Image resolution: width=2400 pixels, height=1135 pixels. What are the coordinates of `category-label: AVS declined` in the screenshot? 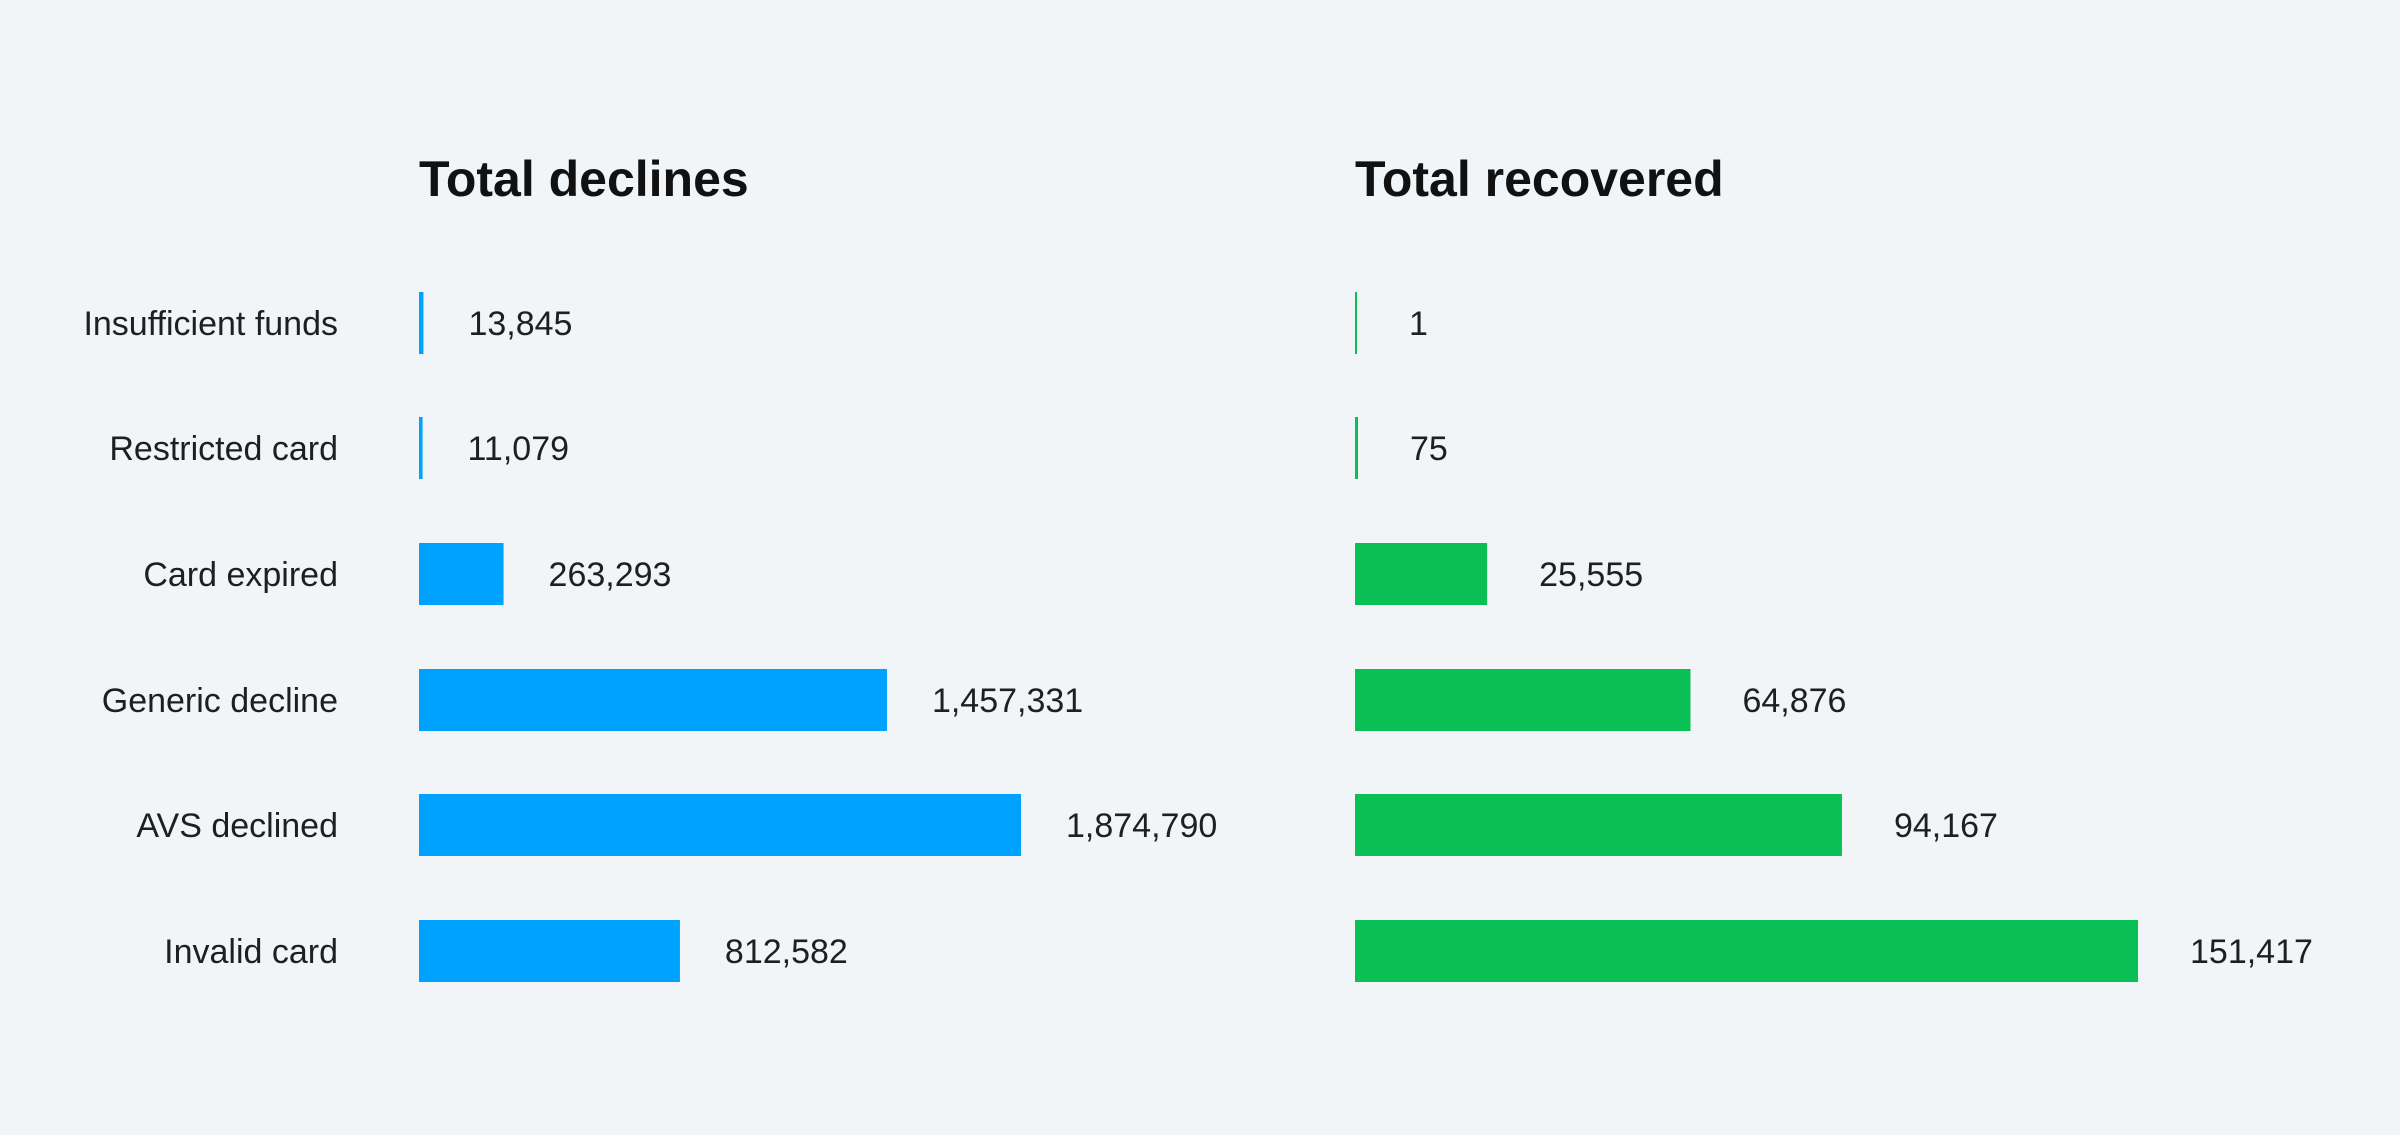 It's located at (237, 826).